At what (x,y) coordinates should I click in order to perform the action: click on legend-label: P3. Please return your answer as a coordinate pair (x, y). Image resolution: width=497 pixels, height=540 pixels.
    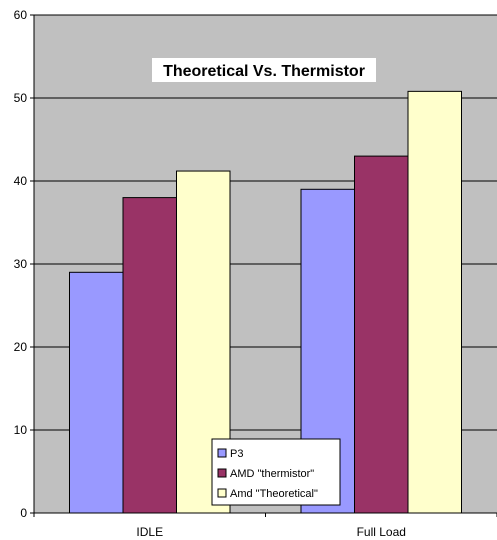
    Looking at the image, I should click on (236, 454).